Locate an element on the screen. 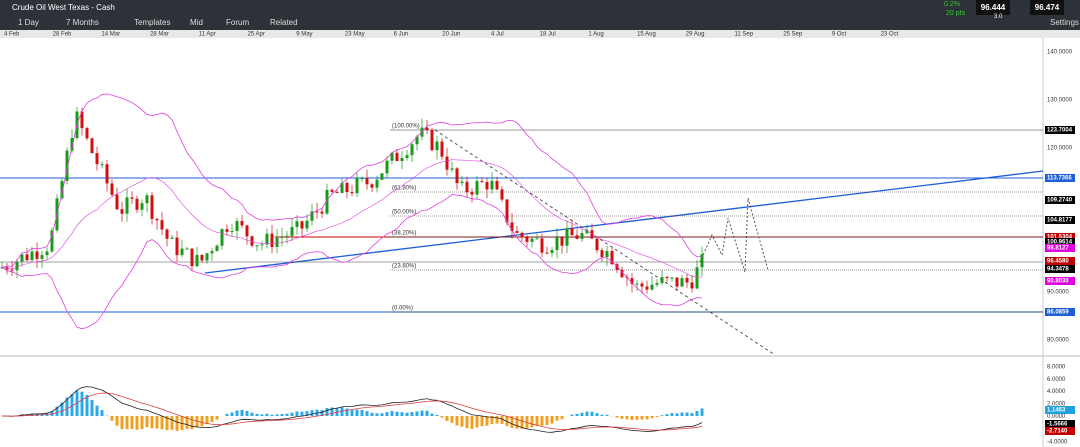  indicator-tag is located at coordinates (1060, 410).